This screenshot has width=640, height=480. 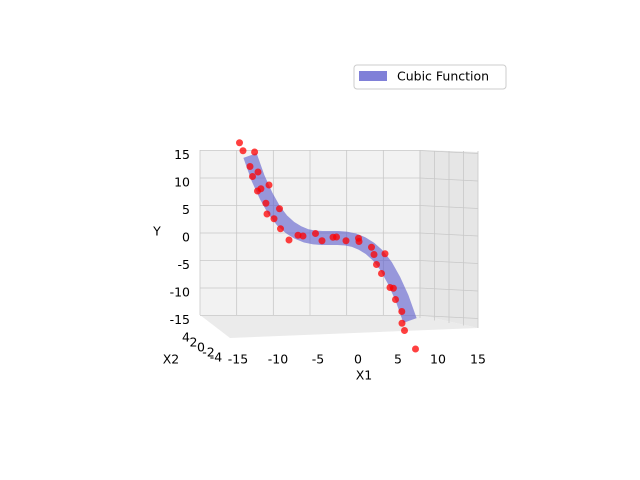 I want to click on x-tick-label: -15, so click(x=238, y=359).